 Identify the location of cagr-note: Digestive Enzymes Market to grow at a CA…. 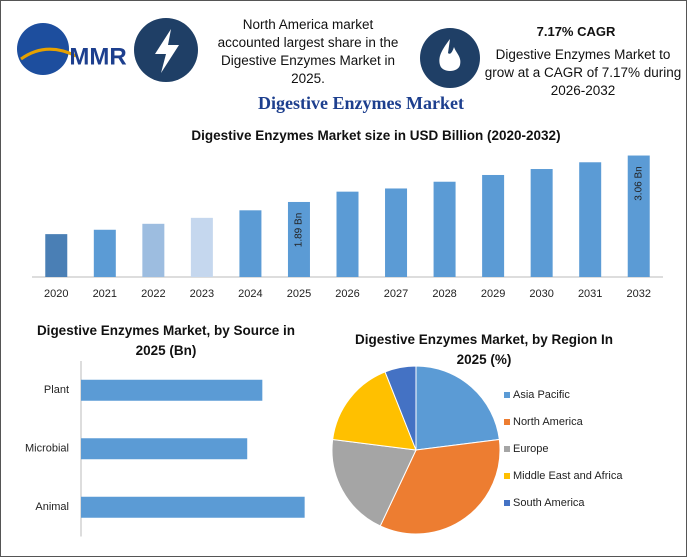
(583, 72).